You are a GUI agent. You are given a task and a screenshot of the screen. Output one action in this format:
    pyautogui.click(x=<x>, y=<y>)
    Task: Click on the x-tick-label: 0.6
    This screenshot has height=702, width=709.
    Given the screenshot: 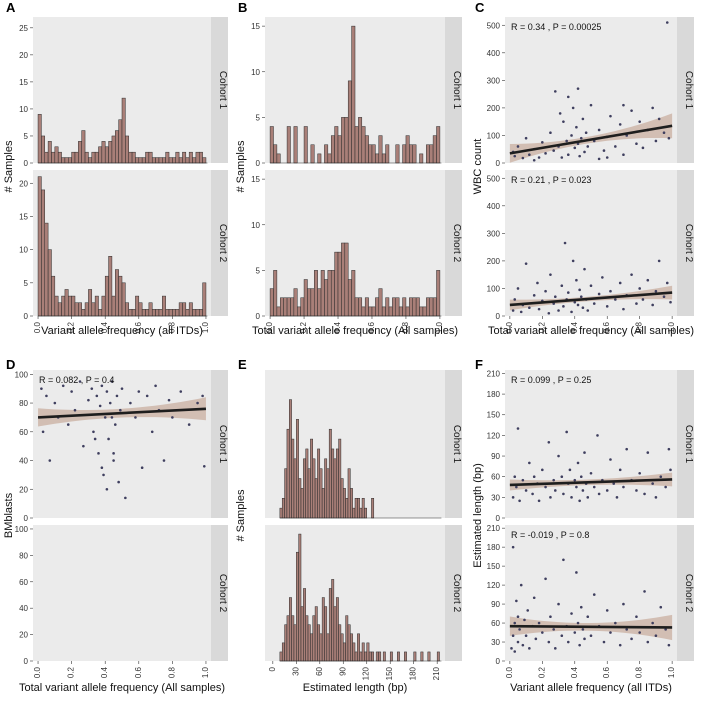 What is the action you would take?
    pyautogui.click(x=606, y=327)
    